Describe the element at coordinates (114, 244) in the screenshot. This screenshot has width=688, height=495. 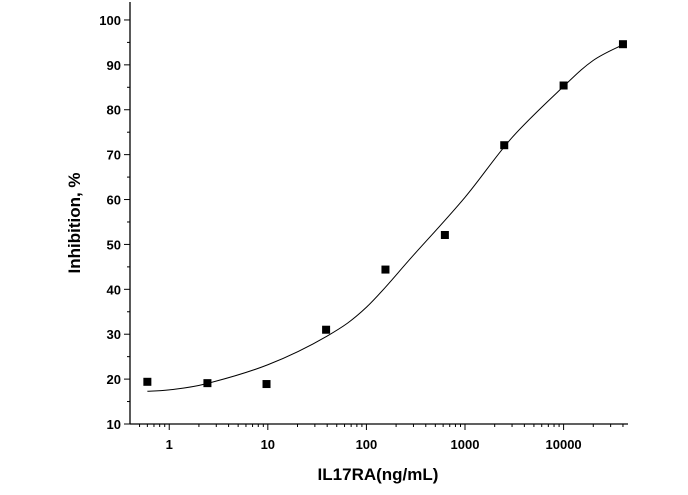
I see `y-tick-label: 50` at that location.